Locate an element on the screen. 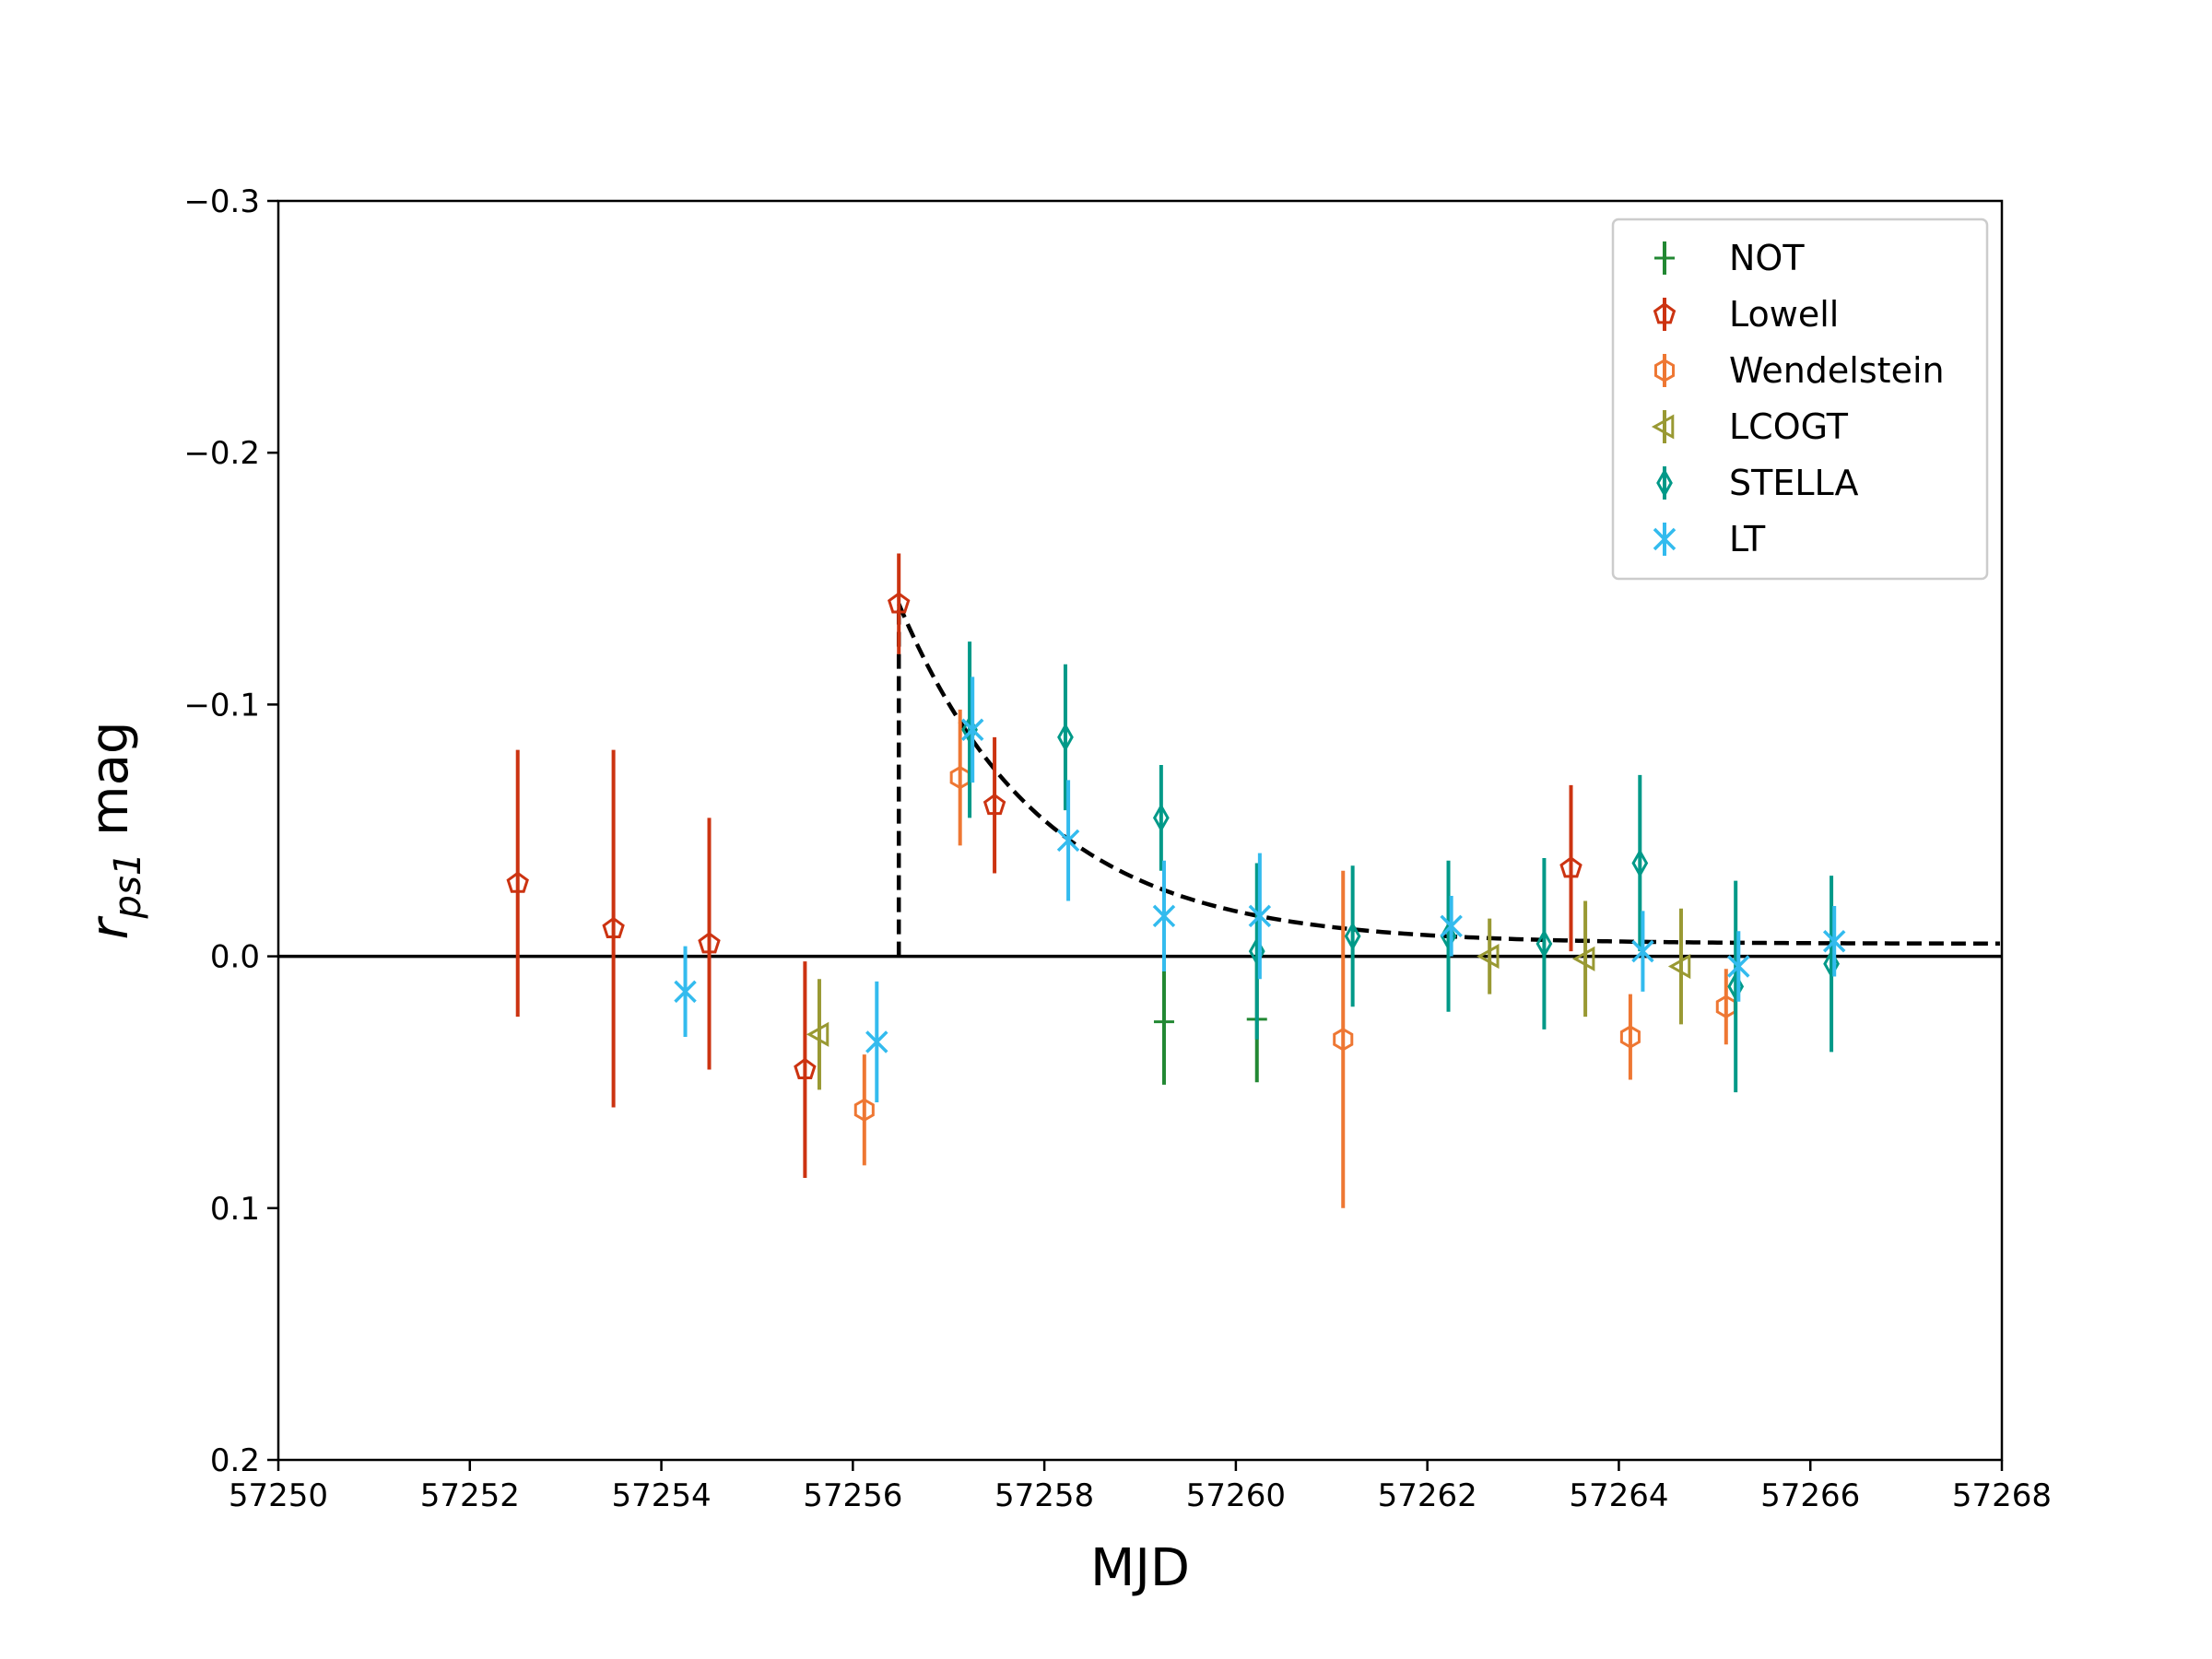 Image resolution: width=2212 pixels, height=1659 pixels. y-tick-label: −0.1 is located at coordinates (221, 705).